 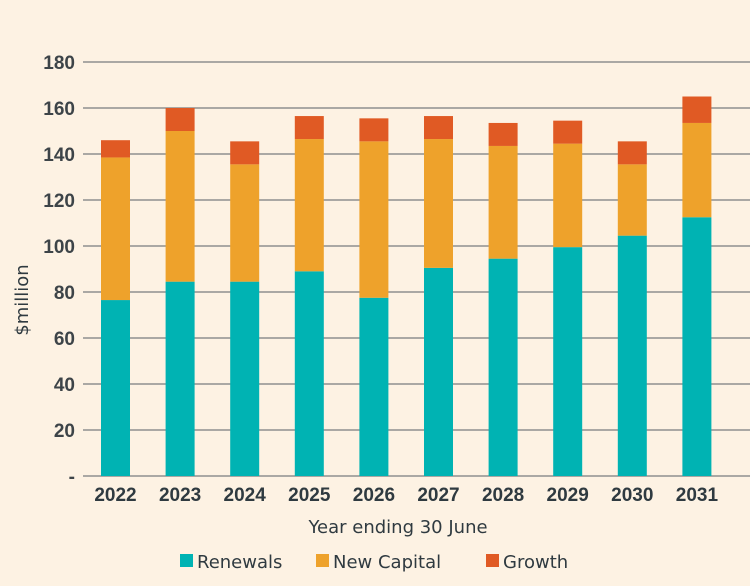 What do you see at coordinates (568, 195) in the screenshot?
I see `bar-new-capital-2029` at bounding box center [568, 195].